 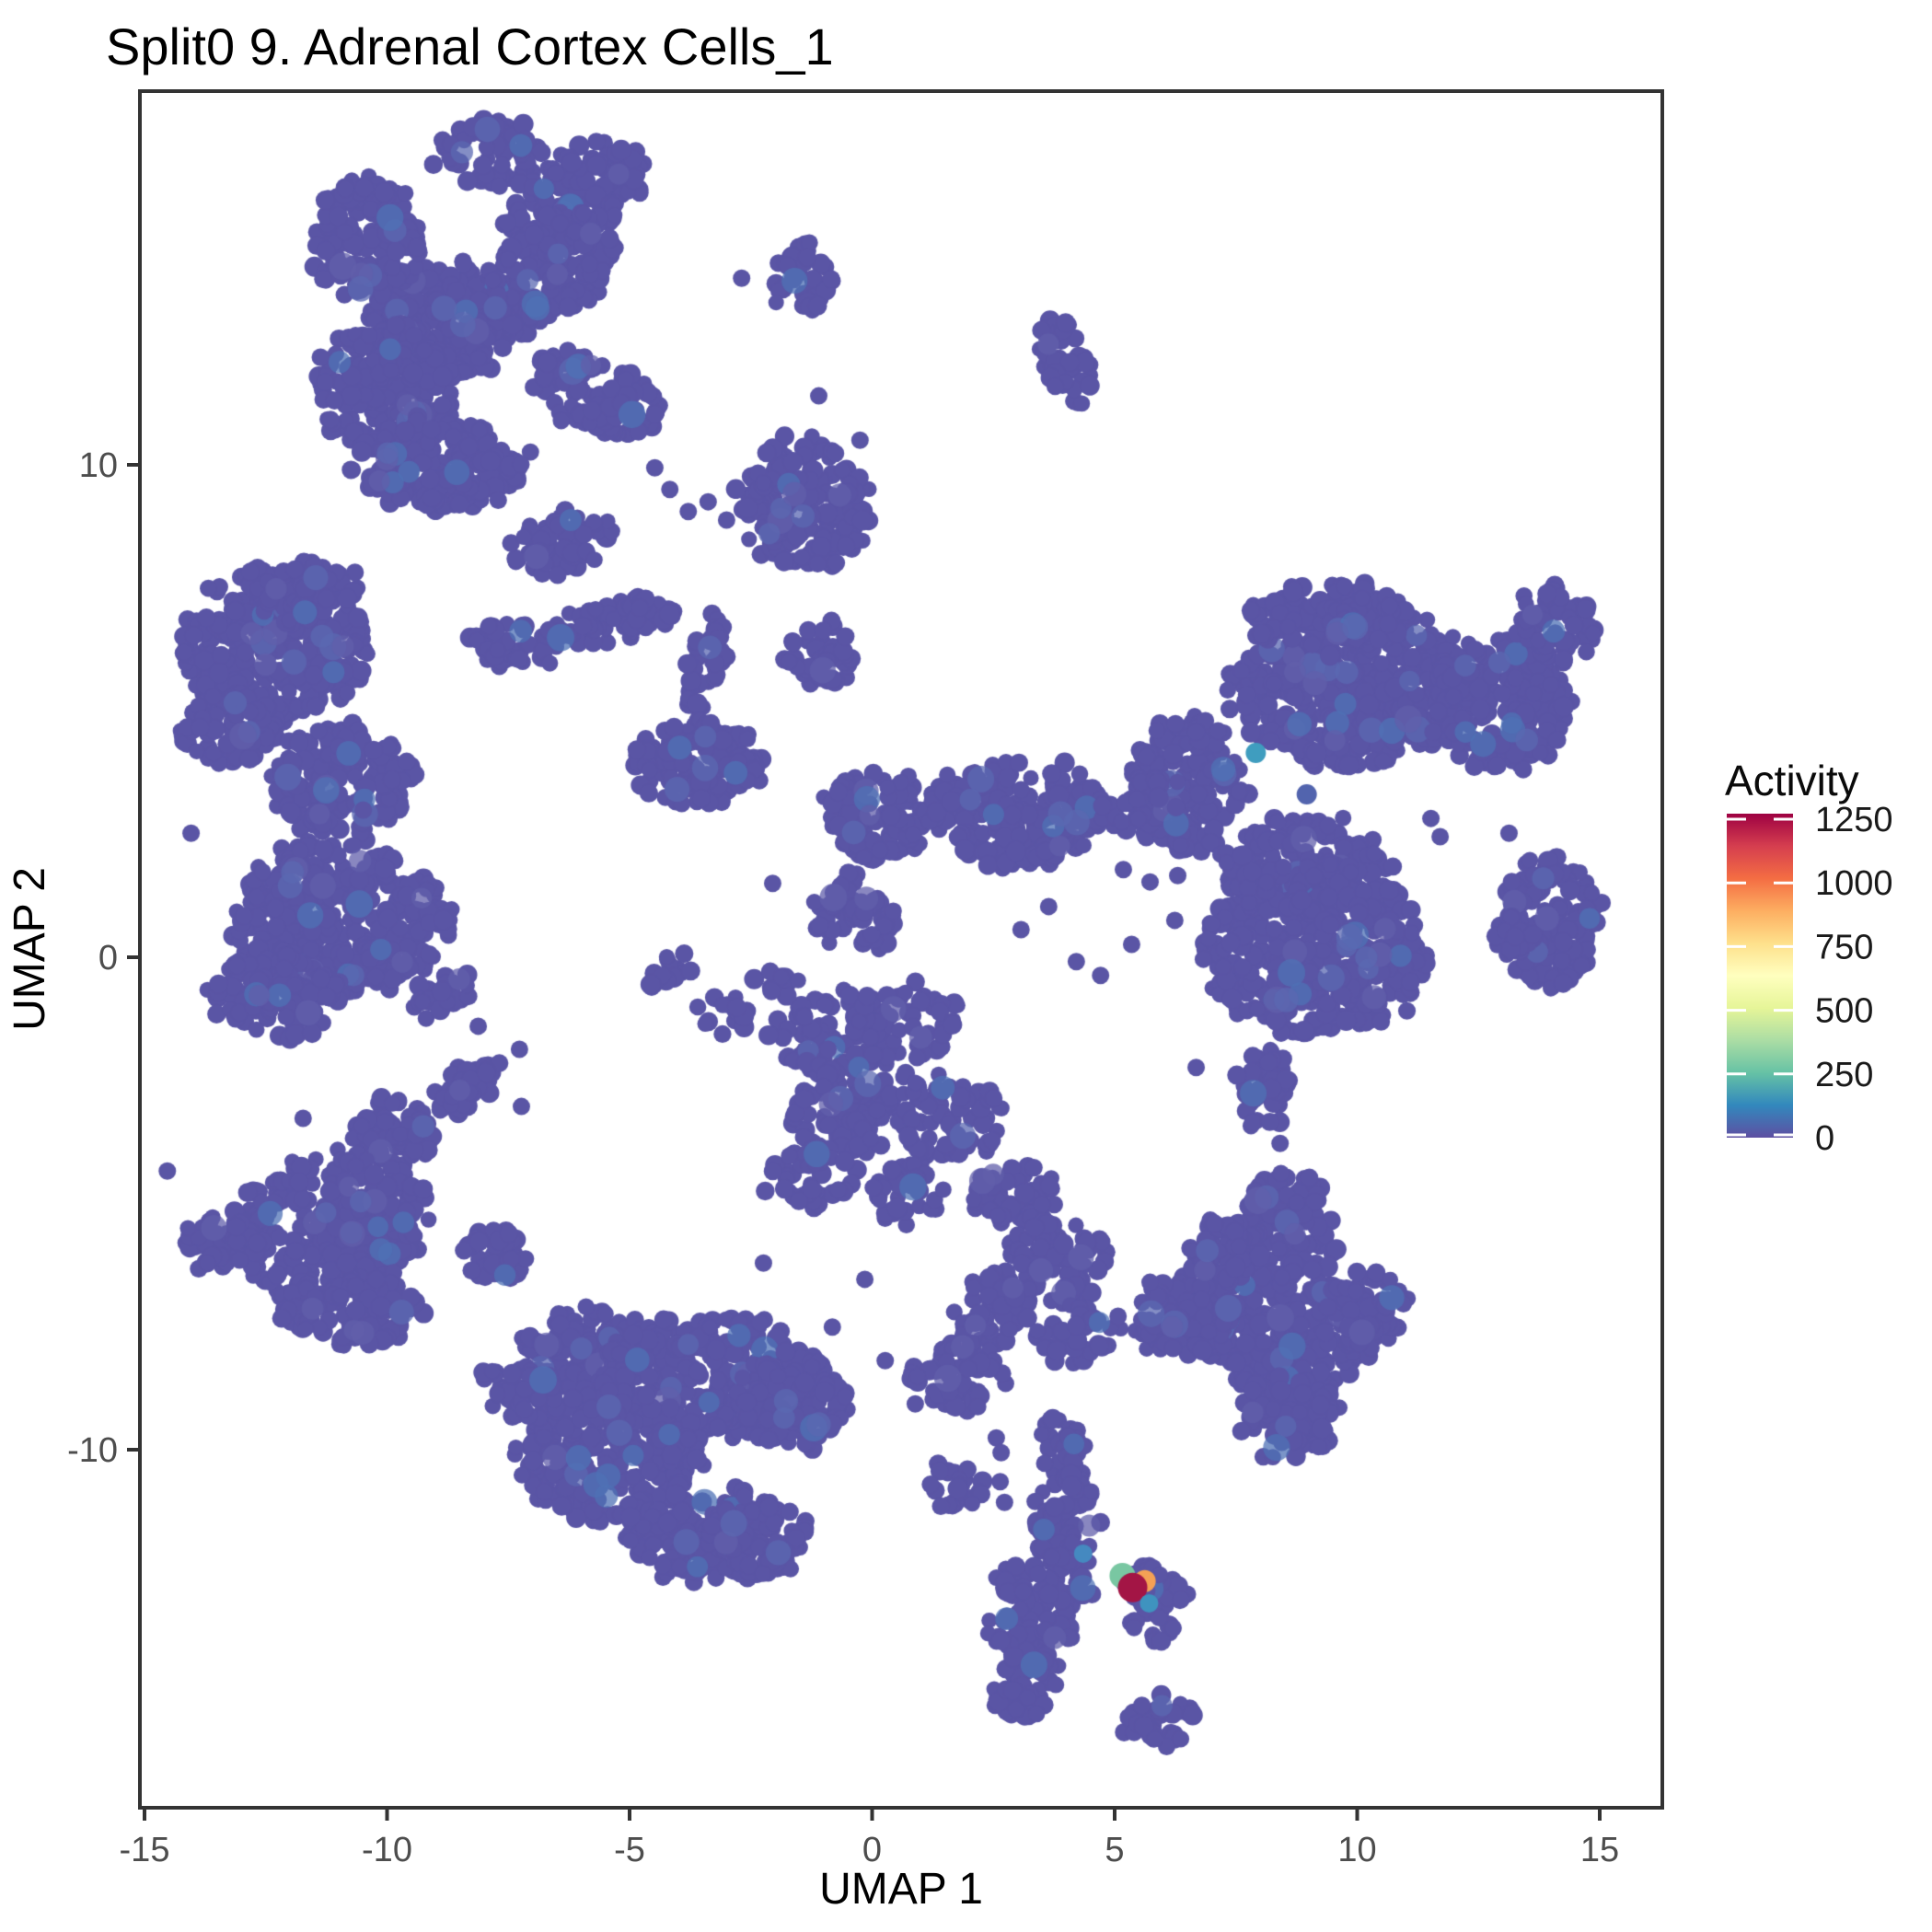 What do you see at coordinates (73, 958) in the screenshot?
I see `y-axis: 10 0 -10 UMAP 2` at bounding box center [73, 958].